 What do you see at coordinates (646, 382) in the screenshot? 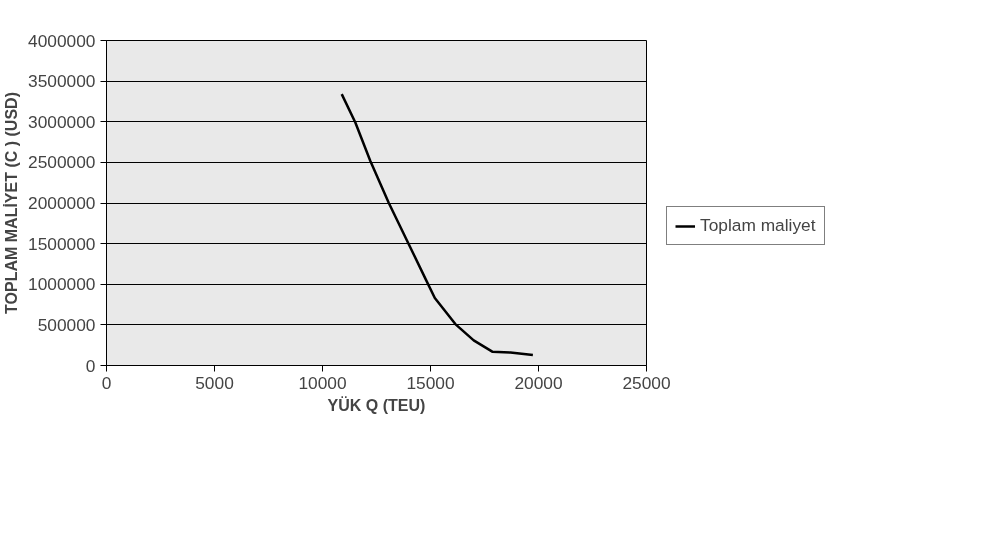
I see `x-tick-label: 25000` at bounding box center [646, 382].